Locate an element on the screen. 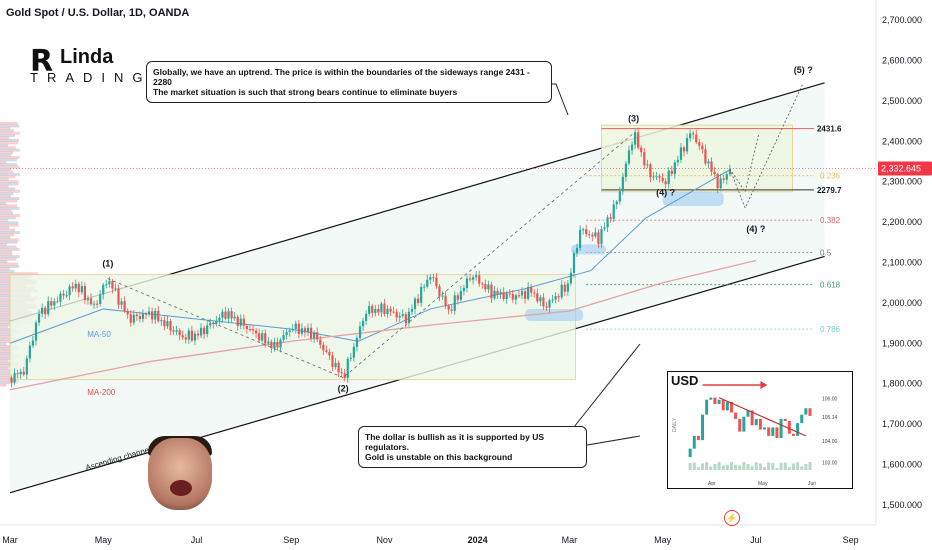 The image size is (932, 550). price-axis-tick: 1,900.000 is located at coordinates (902, 343).